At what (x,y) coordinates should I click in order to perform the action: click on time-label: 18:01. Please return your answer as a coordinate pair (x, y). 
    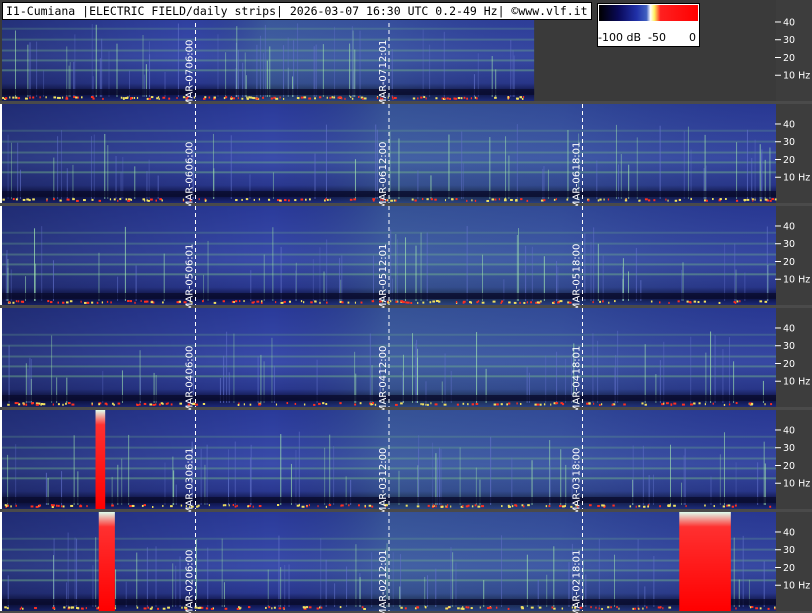
    Looking at the image, I should click on (577, 564).